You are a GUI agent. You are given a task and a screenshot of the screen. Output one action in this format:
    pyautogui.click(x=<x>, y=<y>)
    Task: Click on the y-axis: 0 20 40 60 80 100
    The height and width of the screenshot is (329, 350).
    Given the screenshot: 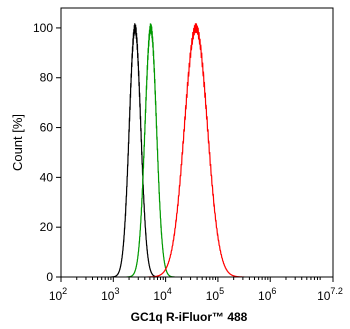 What is the action you would take?
    pyautogui.click(x=47, y=152)
    